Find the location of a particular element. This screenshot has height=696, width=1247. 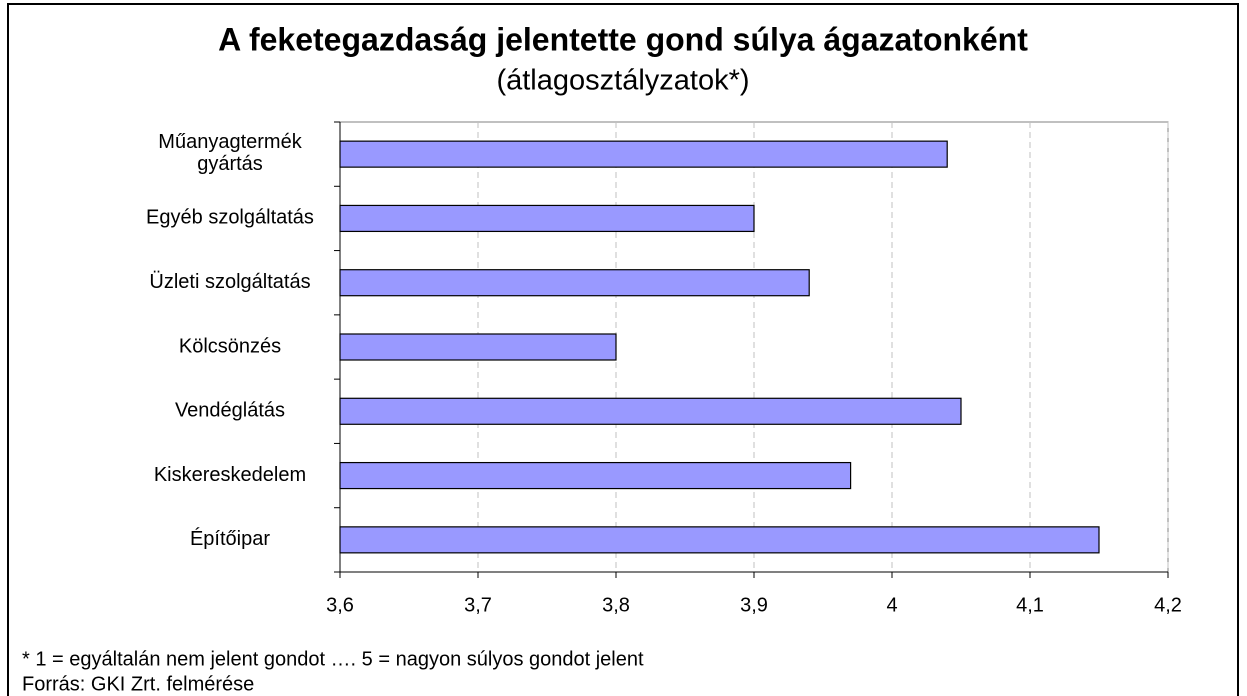

x-tick-label: 3,7 is located at coordinates (478, 605).